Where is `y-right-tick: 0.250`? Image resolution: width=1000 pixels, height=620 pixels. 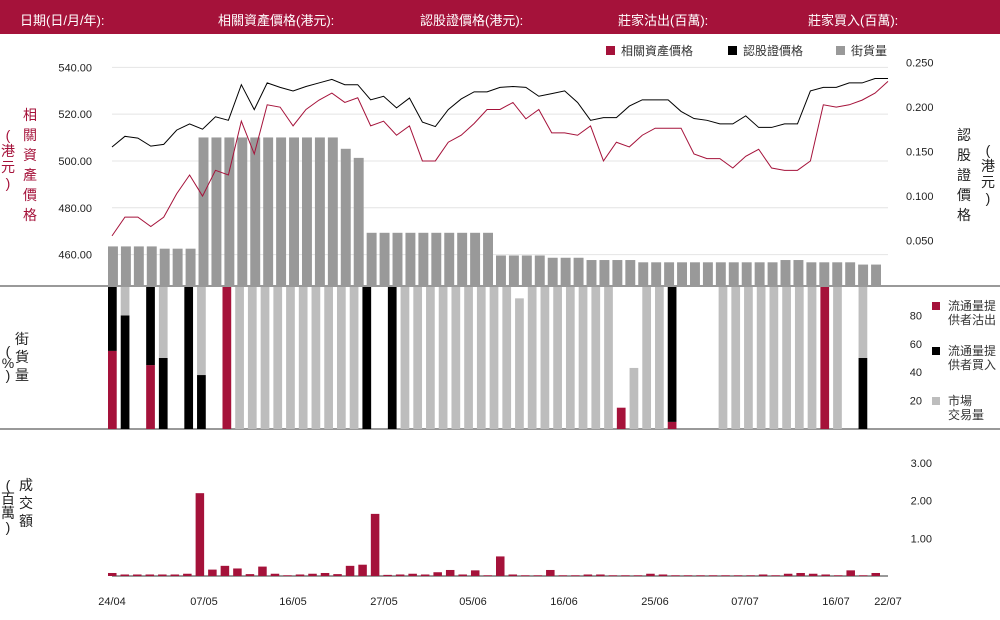 y-right-tick: 0.250 is located at coordinates (920, 63).